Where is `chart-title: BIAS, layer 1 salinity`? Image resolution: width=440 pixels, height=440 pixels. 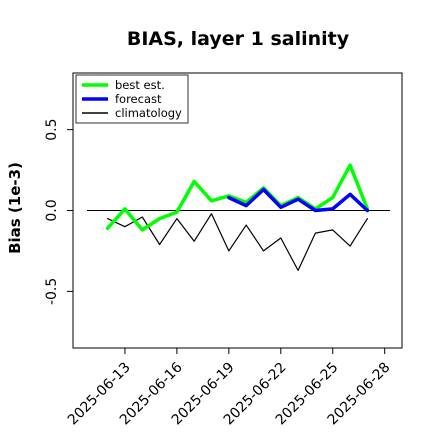 chart-title: BIAS, layer 1 salinity is located at coordinates (238, 39).